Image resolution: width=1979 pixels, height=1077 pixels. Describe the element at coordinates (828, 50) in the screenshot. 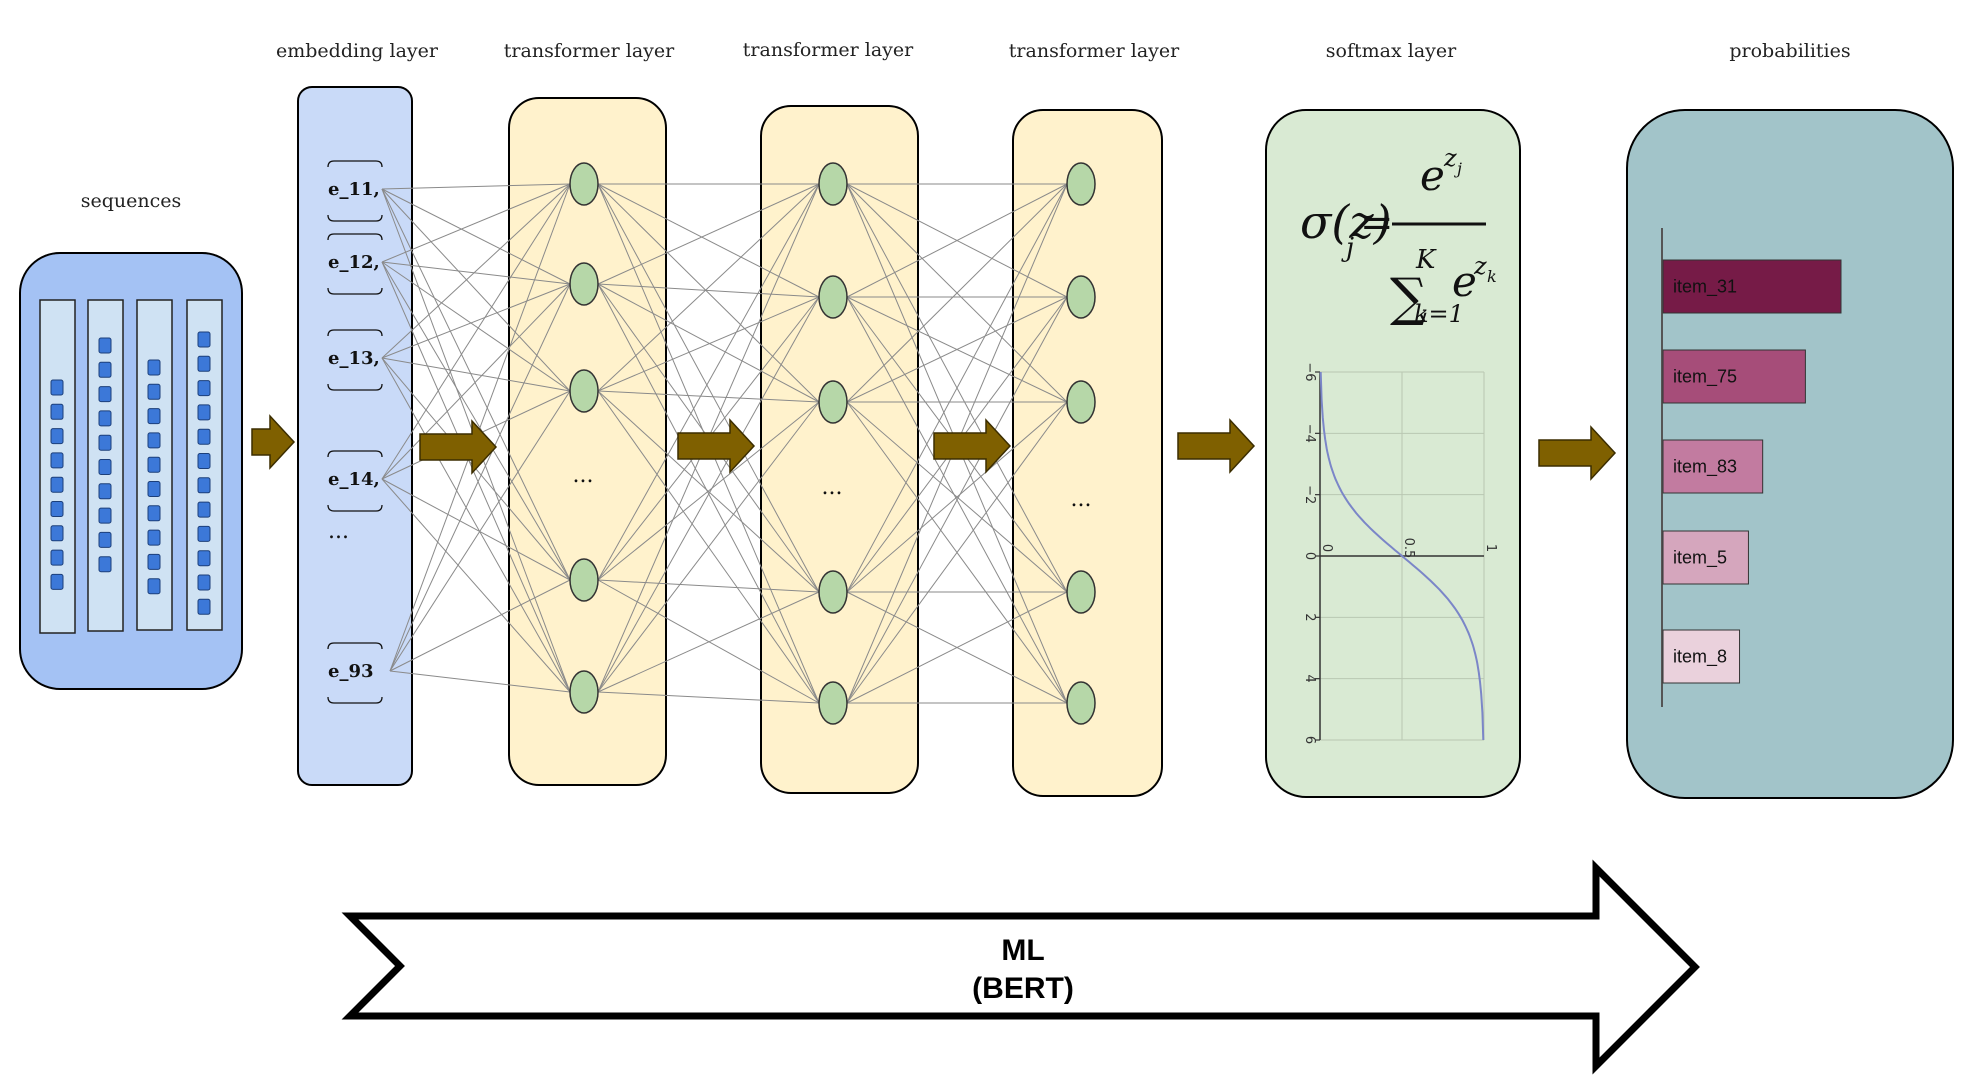

I see `transformer-layer-2-label: transformer layer` at that location.